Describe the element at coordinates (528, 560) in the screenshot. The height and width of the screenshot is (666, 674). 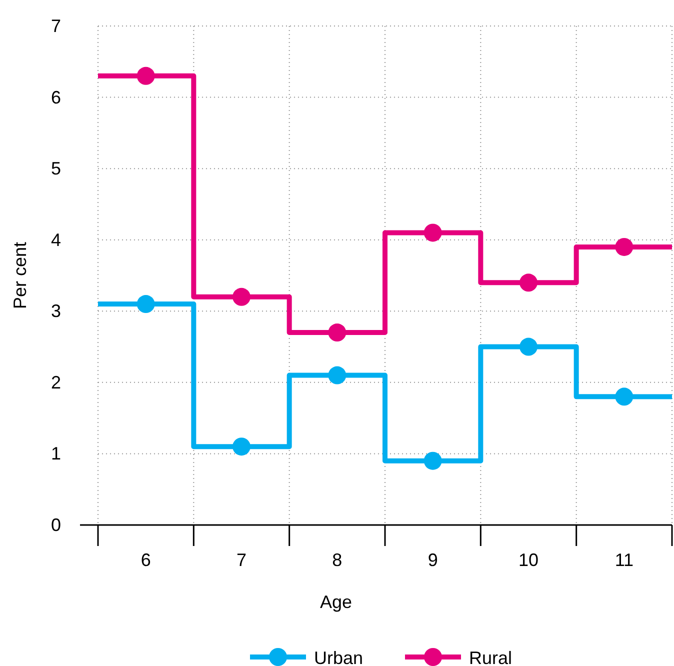
I see `x-tick-label: 10` at that location.